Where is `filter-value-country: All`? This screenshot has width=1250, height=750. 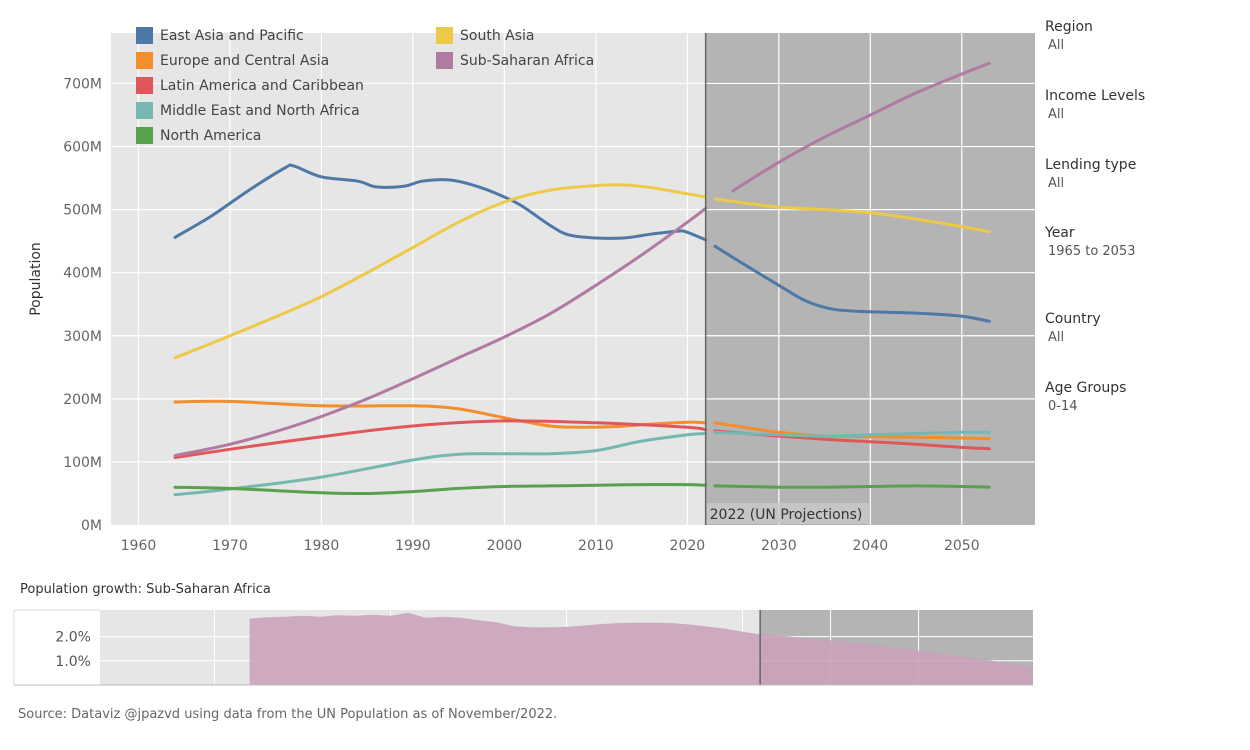 filter-value-country: All is located at coordinates (1056, 337).